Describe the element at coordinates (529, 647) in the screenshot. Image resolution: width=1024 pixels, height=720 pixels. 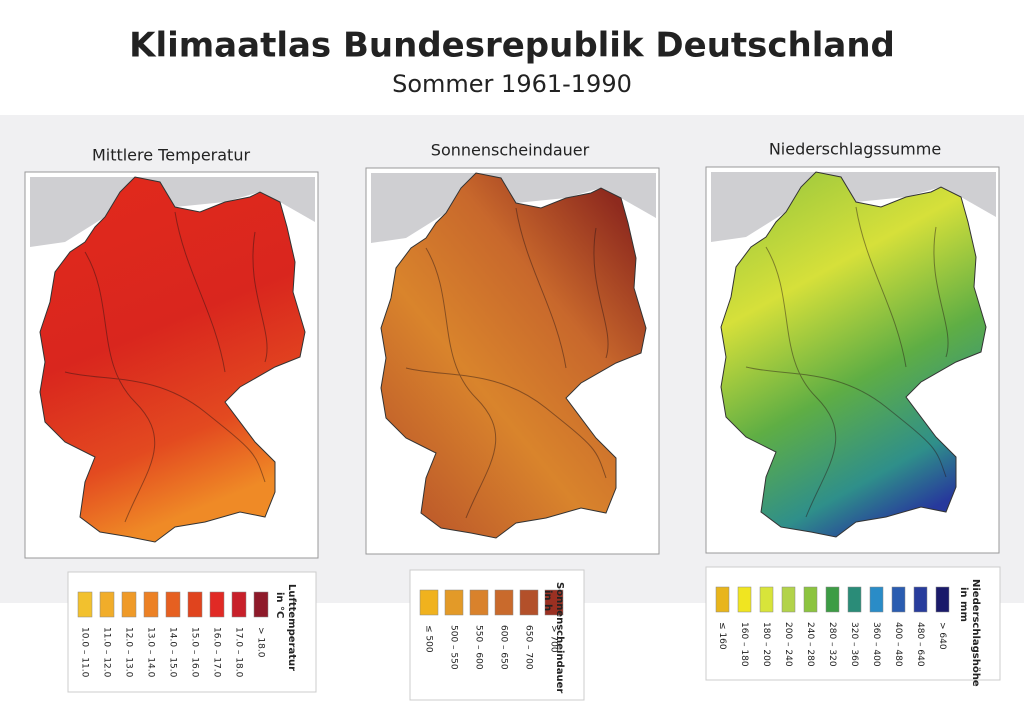
I see `legend-label: 650 – 700` at that location.